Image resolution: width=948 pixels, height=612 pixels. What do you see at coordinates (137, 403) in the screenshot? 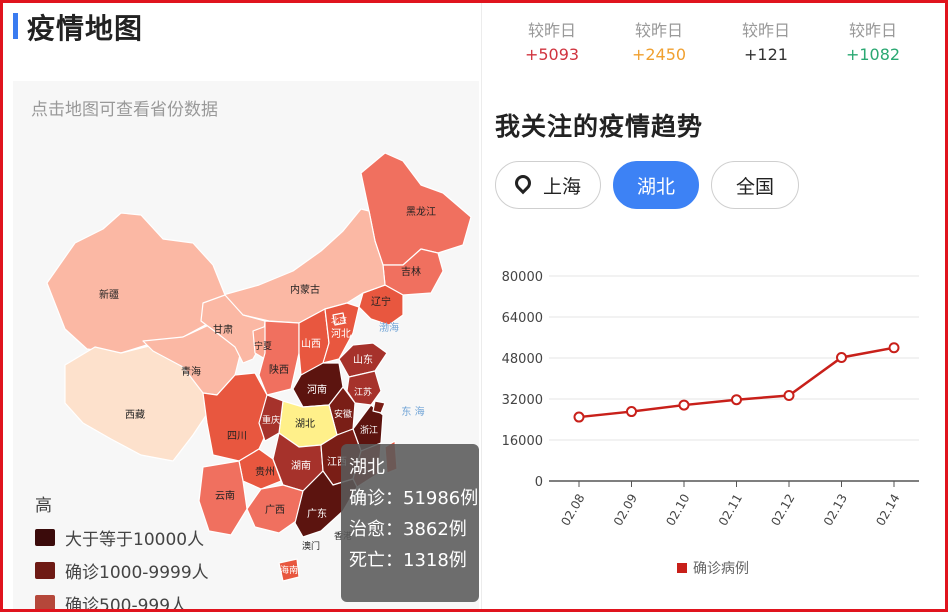
I see `region-xizang` at bounding box center [137, 403].